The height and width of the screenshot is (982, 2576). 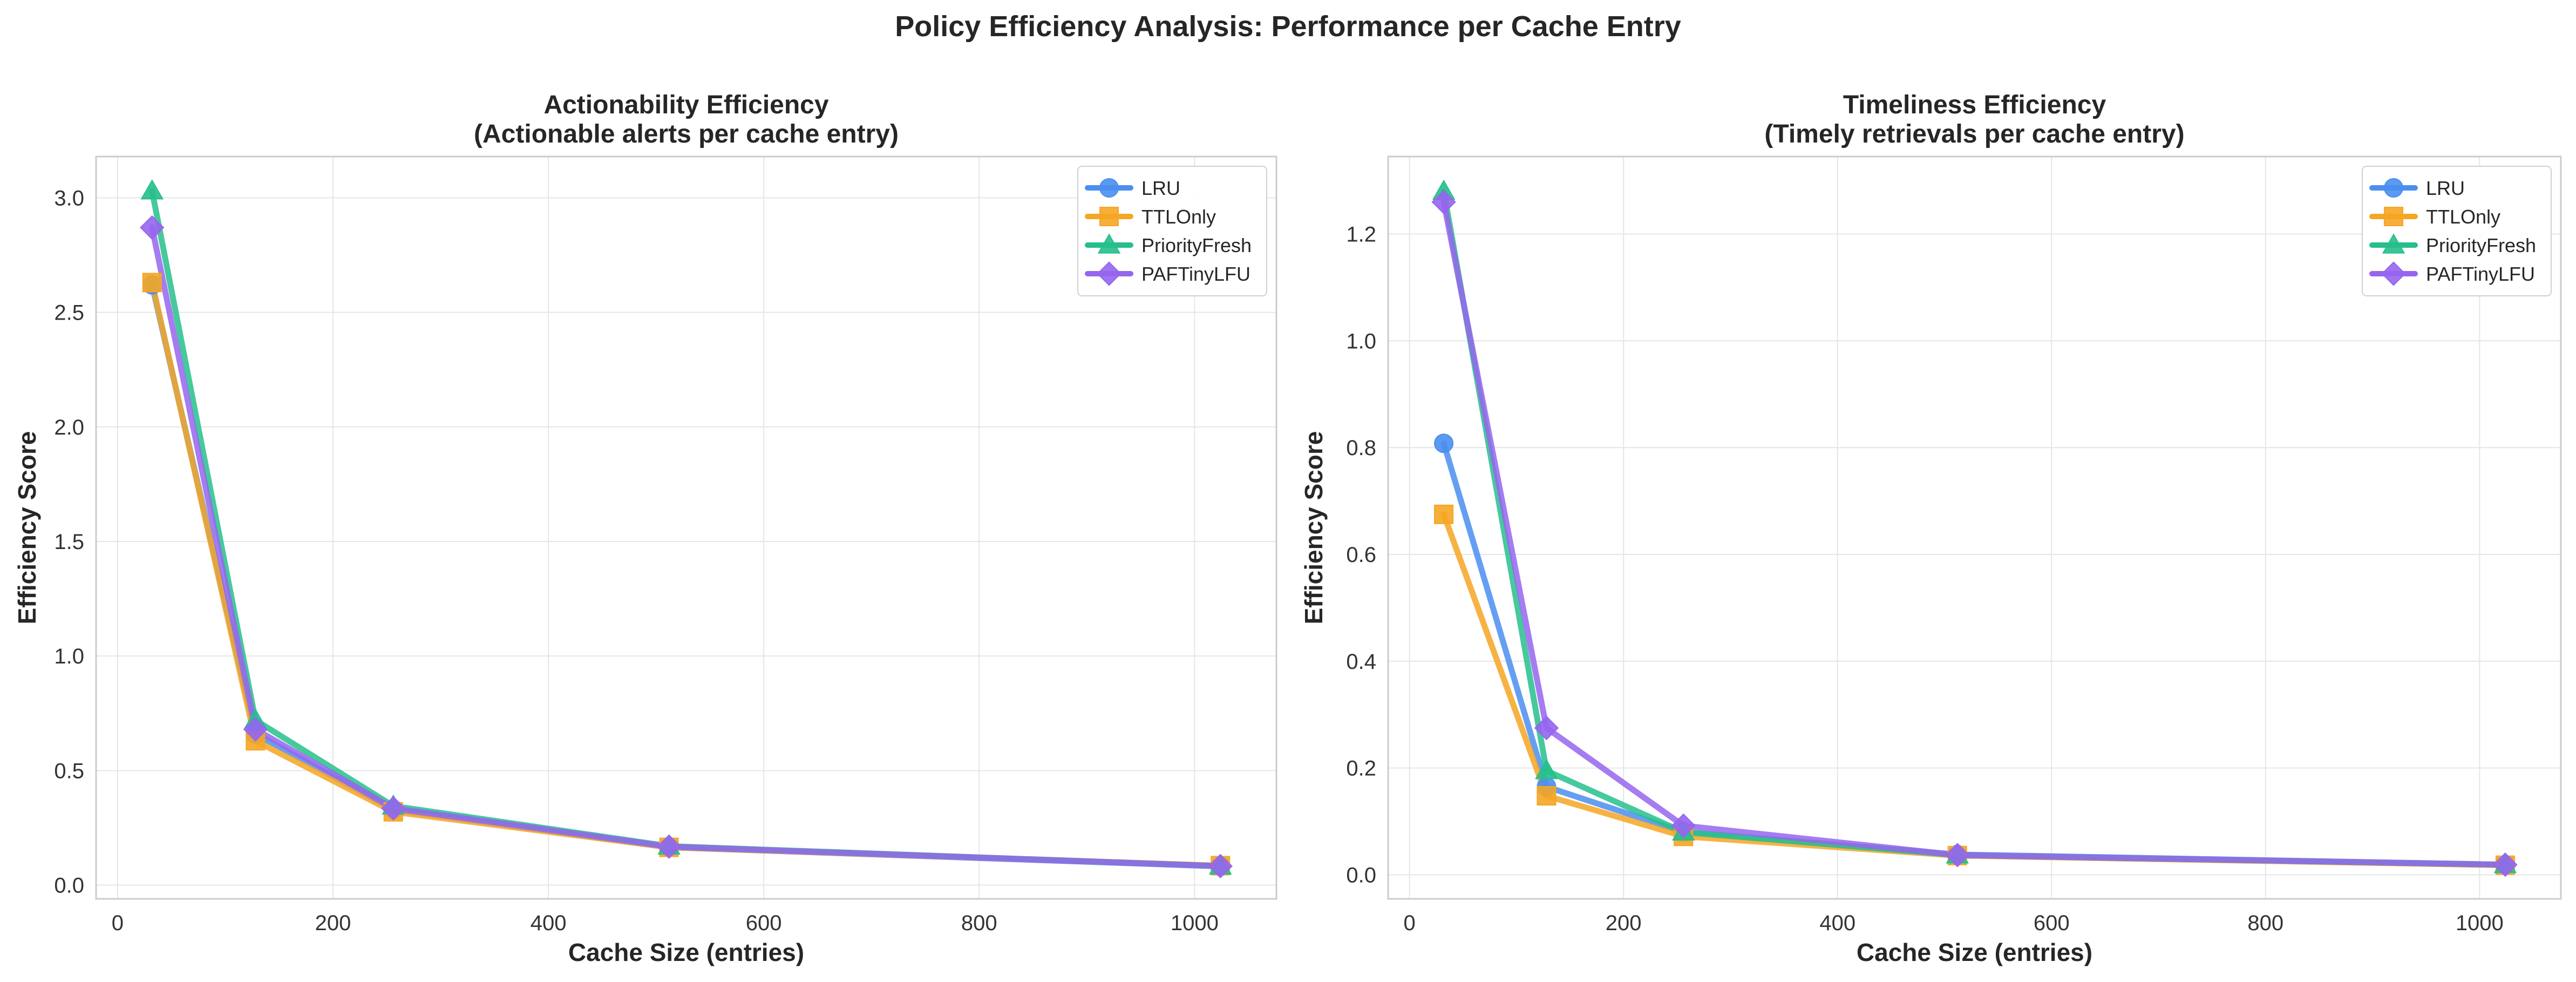 What do you see at coordinates (69, 313) in the screenshot?
I see `y-tick-label: 2.5` at bounding box center [69, 313].